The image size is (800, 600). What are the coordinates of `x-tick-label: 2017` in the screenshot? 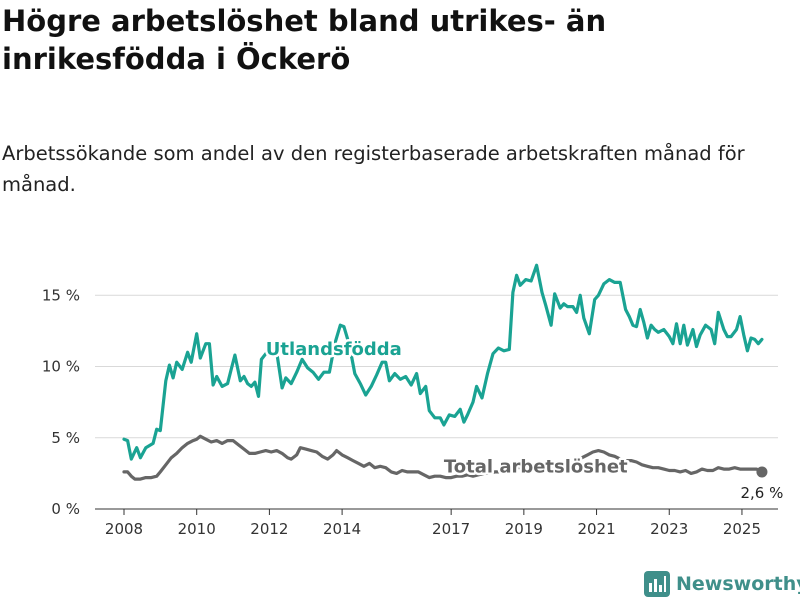 It's located at (451, 529).